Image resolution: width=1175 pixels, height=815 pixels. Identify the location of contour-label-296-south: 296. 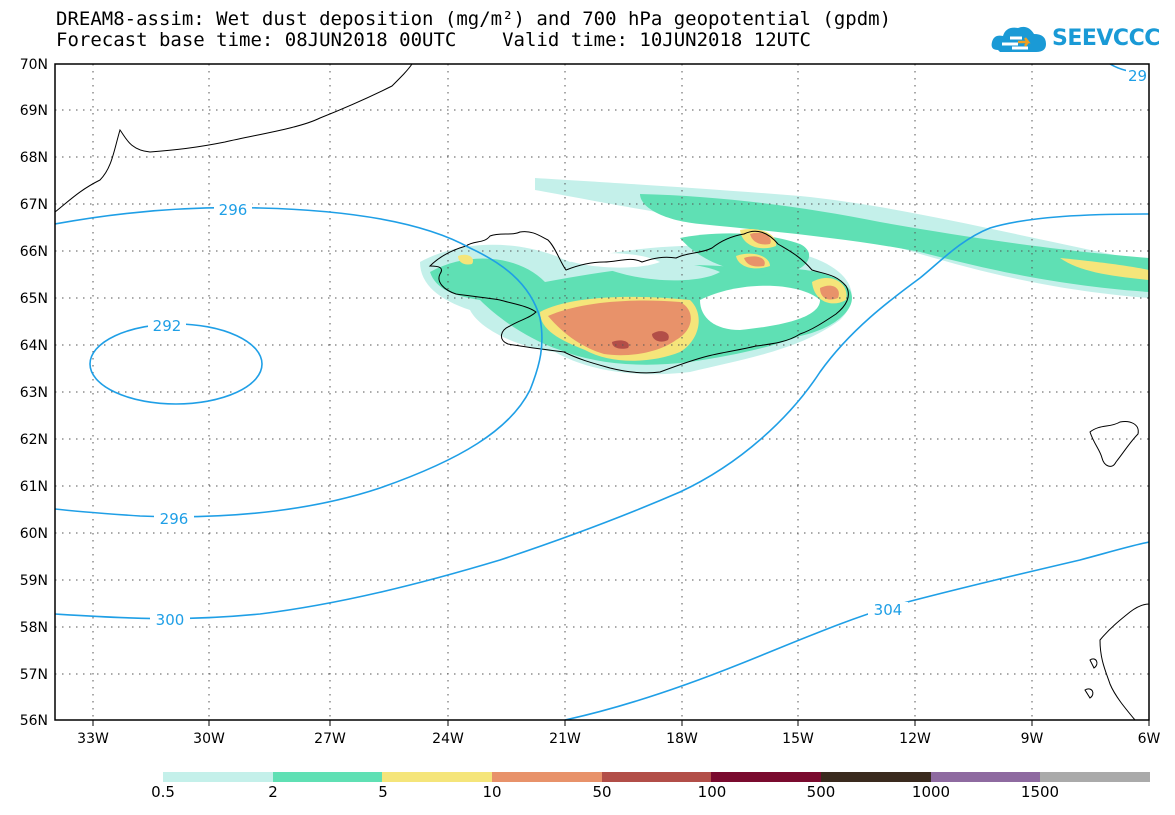
(174, 519).